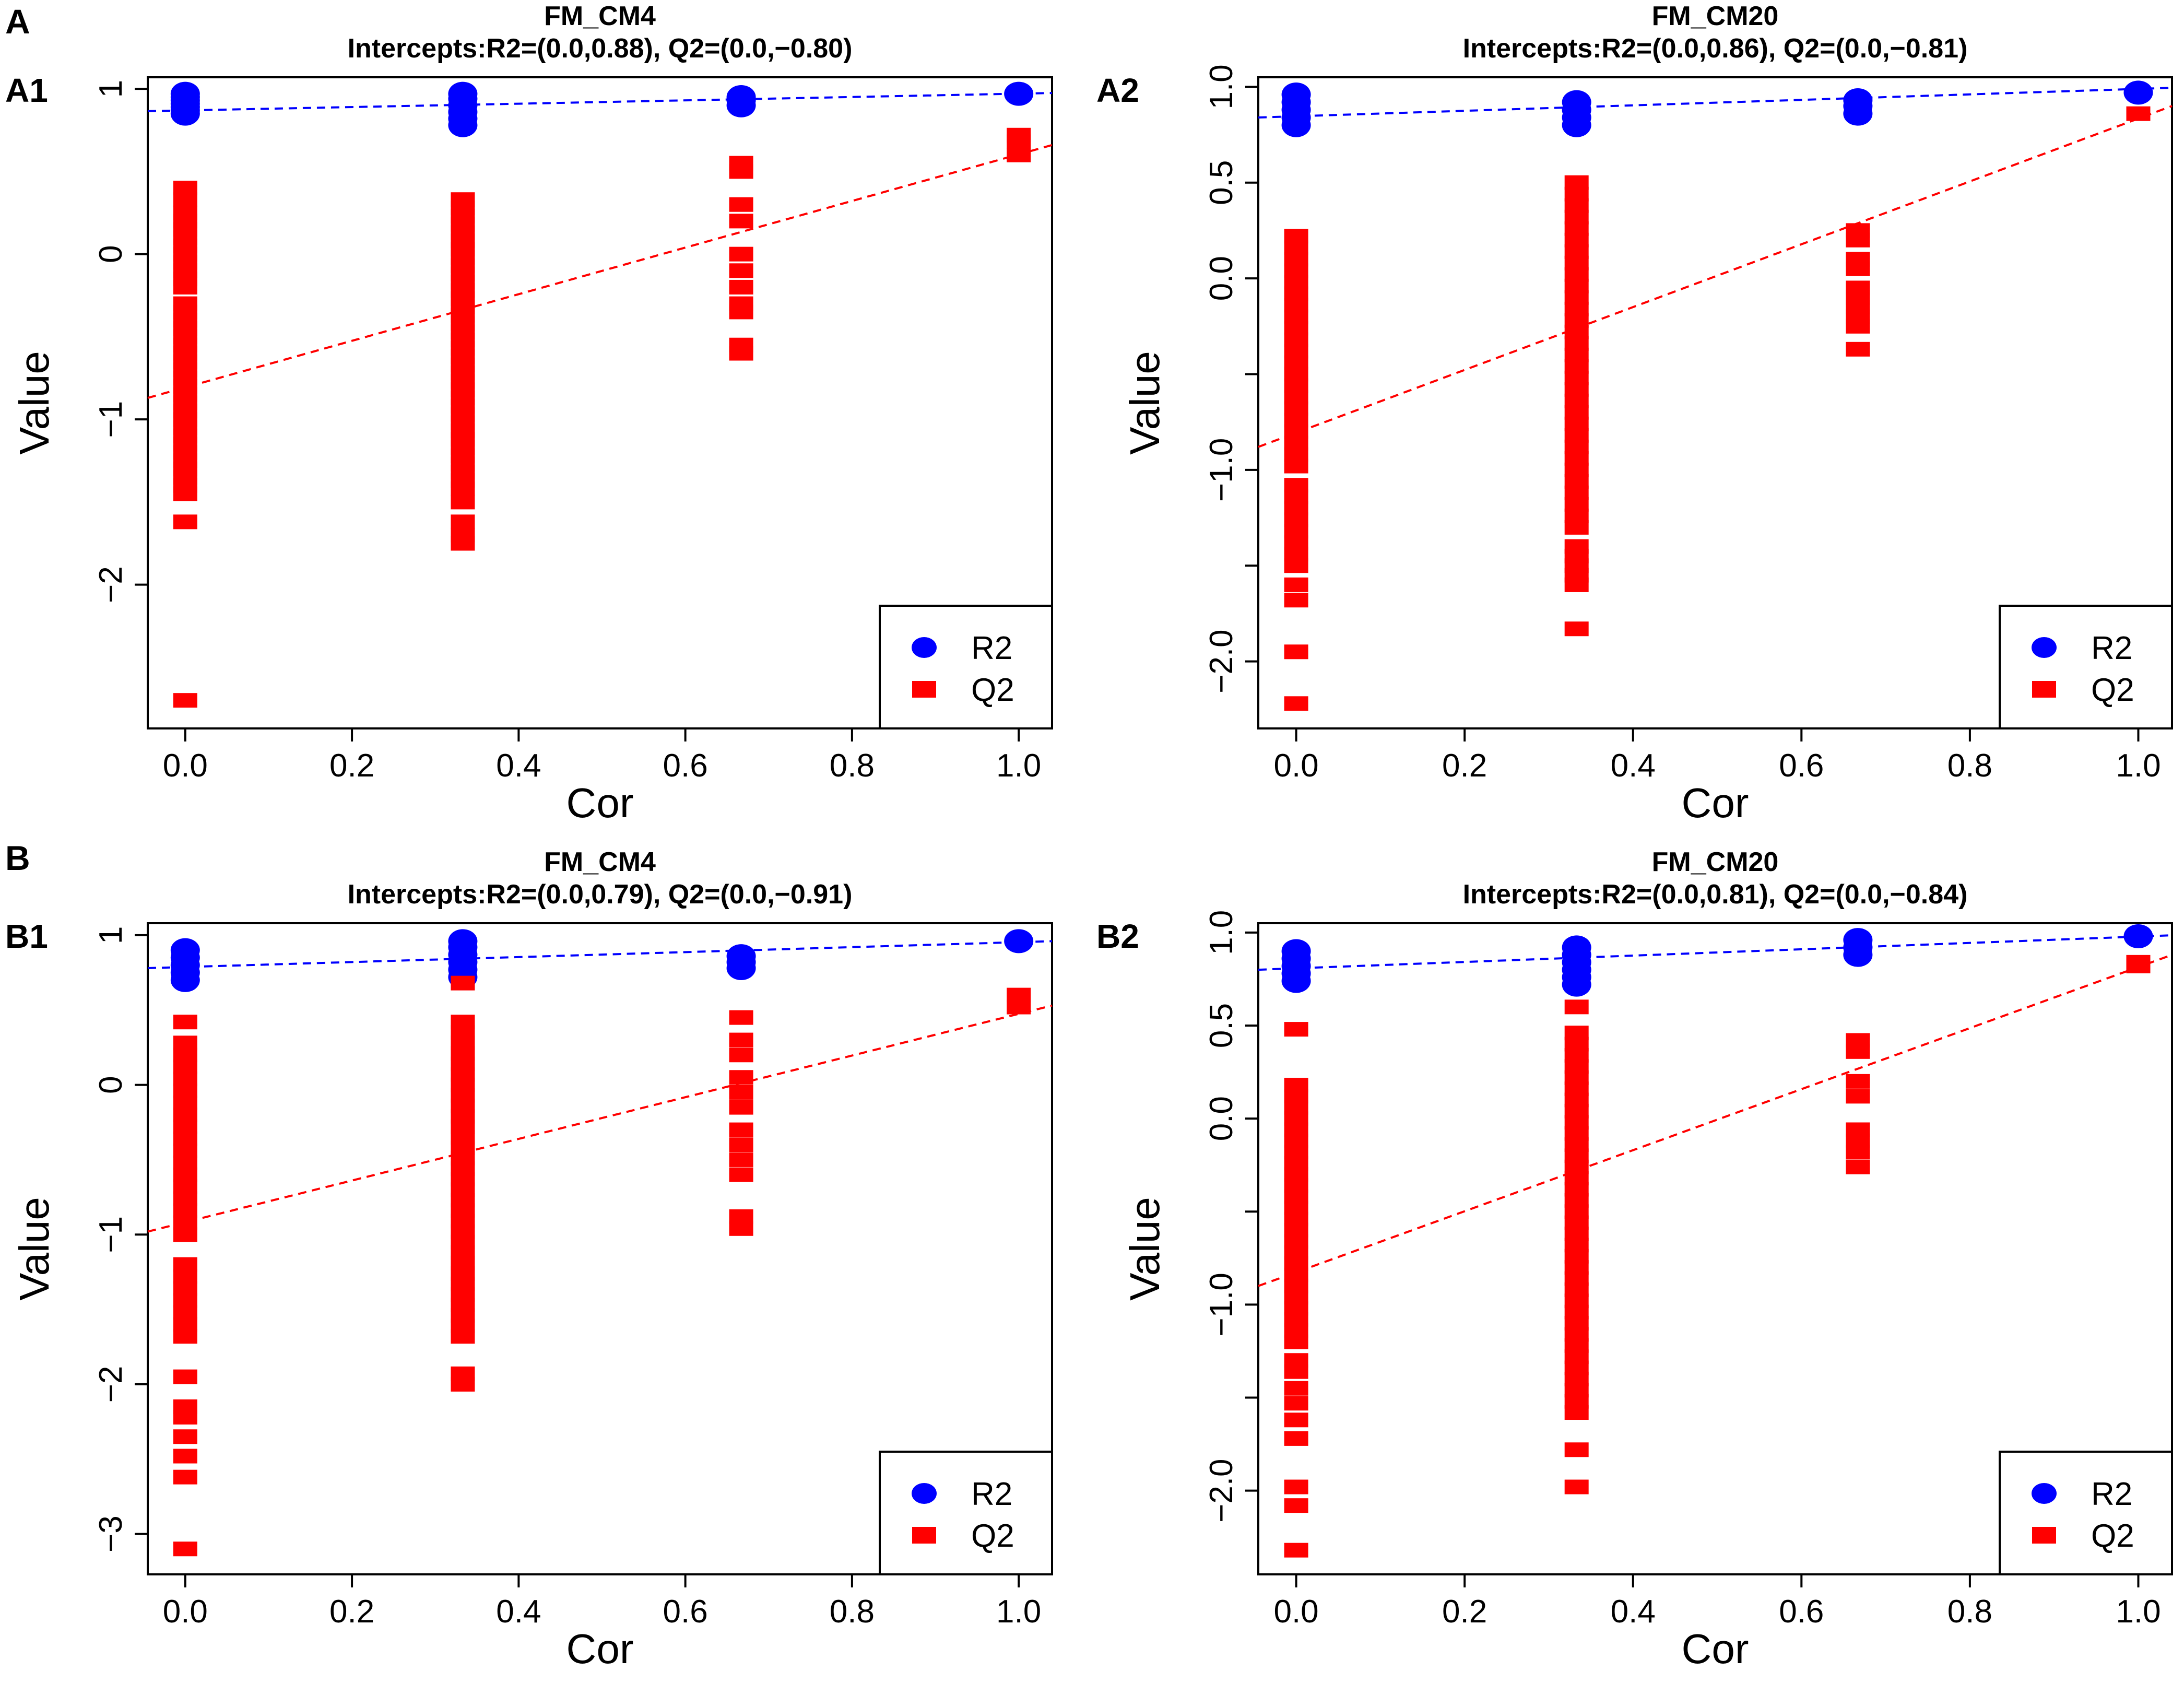 The image size is (2184, 1695). Describe the element at coordinates (111, 1384) in the screenshot. I see `ch2-ytick-label: −2` at that location.